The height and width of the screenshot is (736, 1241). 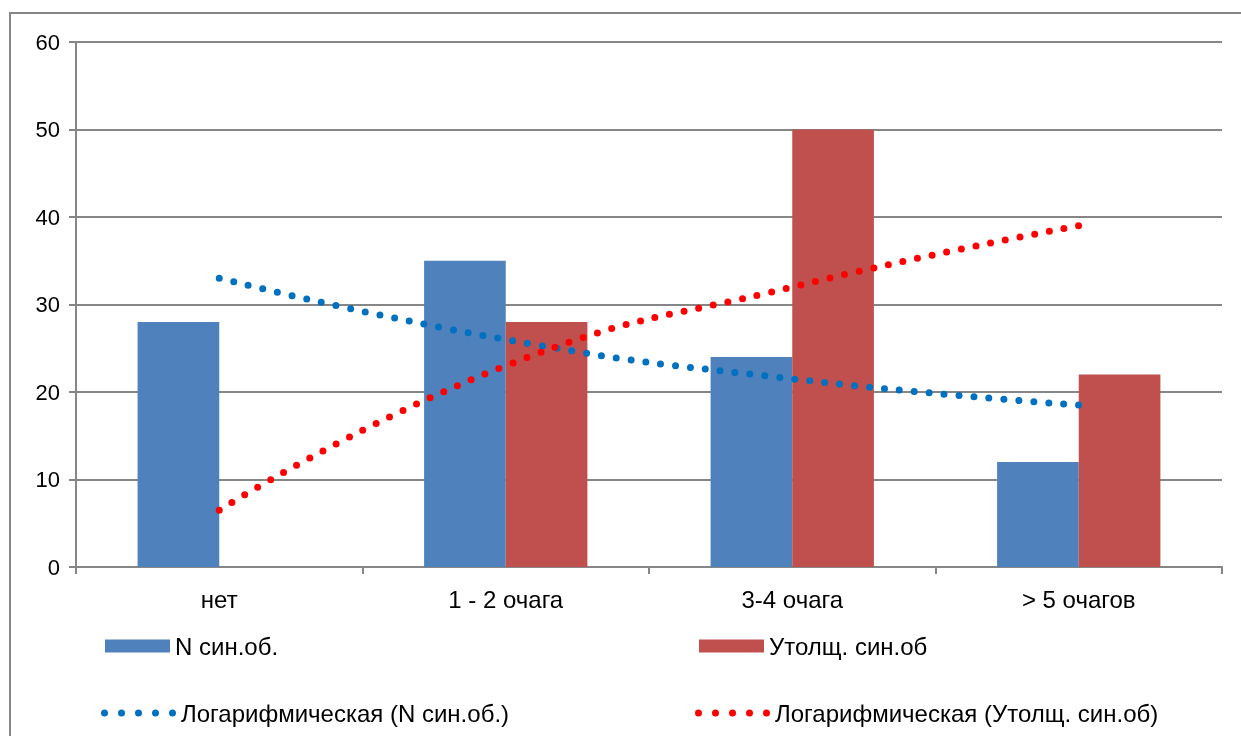 What do you see at coordinates (47, 392) in the screenshot?
I see `y-tick-label: 20` at bounding box center [47, 392].